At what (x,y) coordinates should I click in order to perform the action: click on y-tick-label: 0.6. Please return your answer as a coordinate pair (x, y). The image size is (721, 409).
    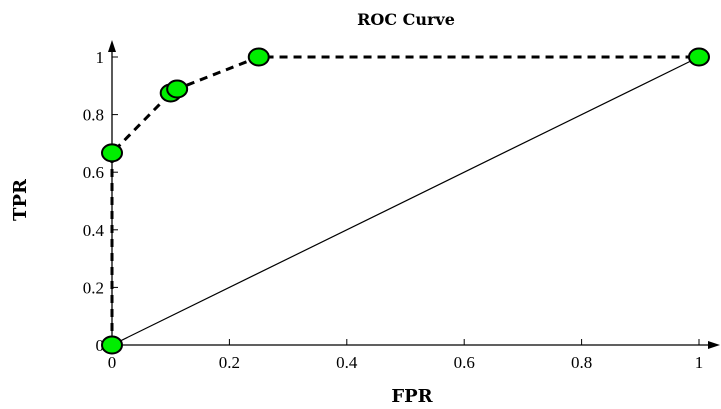
    Looking at the image, I should click on (93, 172).